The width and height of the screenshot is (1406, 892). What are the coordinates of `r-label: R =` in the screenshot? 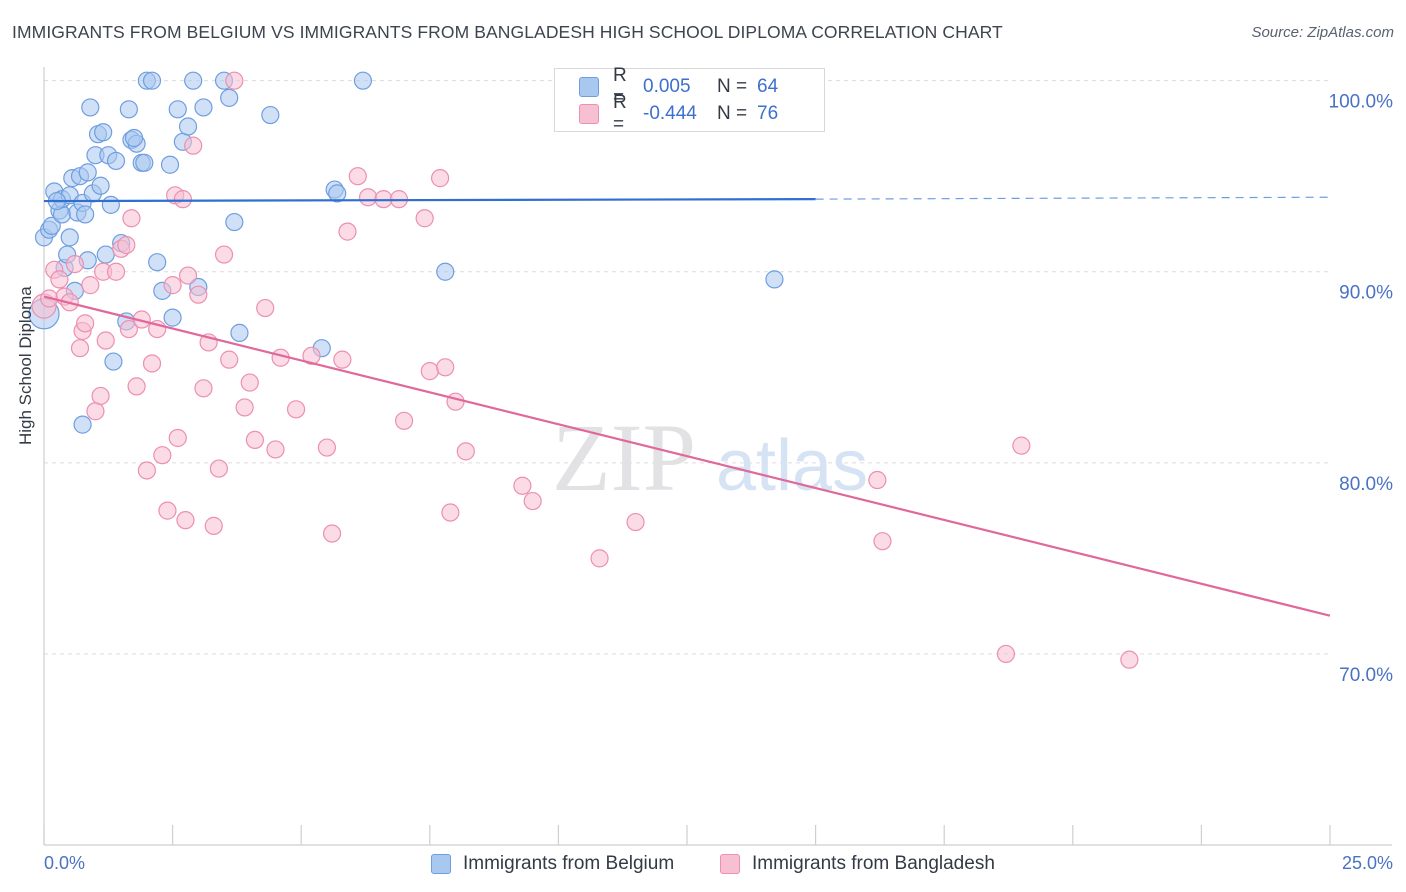 It's located at (620, 113).